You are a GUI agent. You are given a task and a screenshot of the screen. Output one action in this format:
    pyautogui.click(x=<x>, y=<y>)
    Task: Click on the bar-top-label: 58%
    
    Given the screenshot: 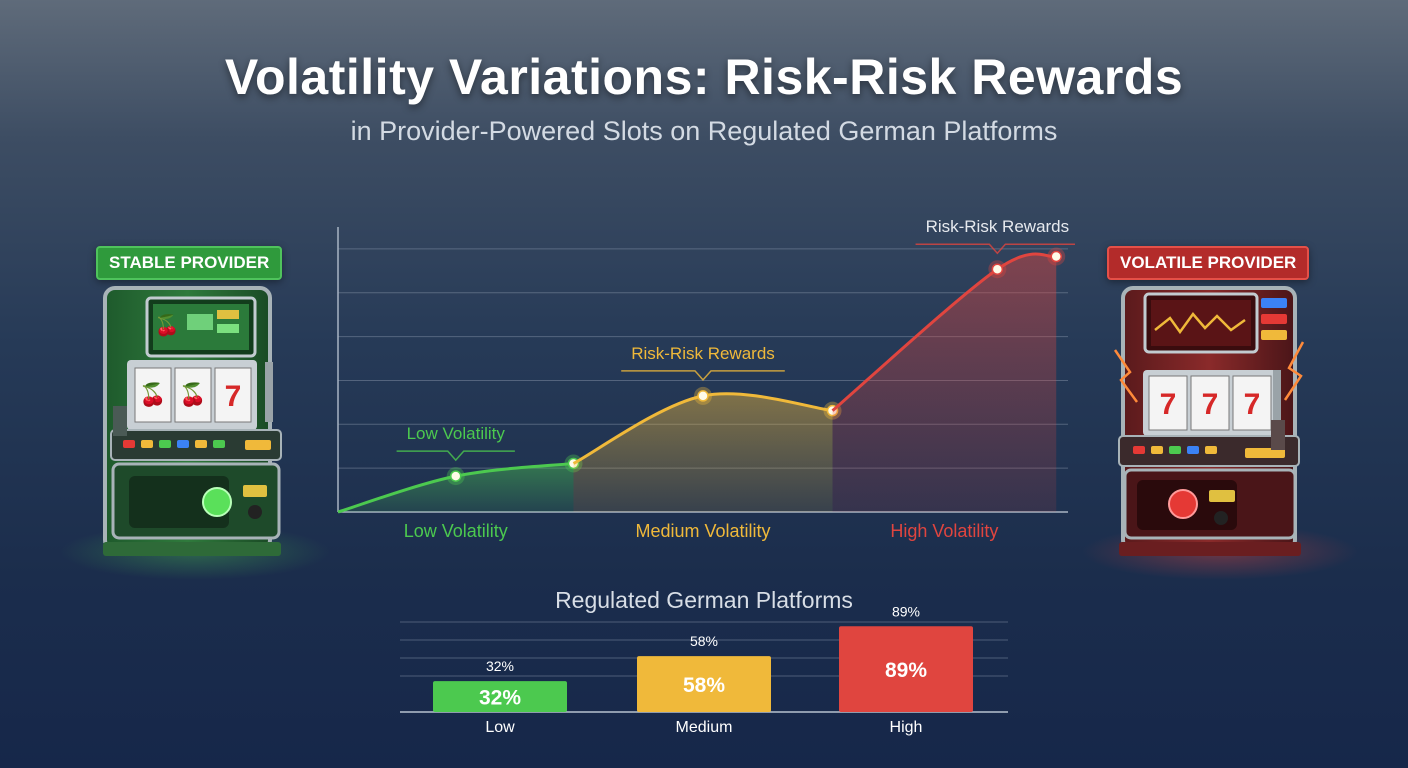 What is the action you would take?
    pyautogui.click(x=704, y=641)
    